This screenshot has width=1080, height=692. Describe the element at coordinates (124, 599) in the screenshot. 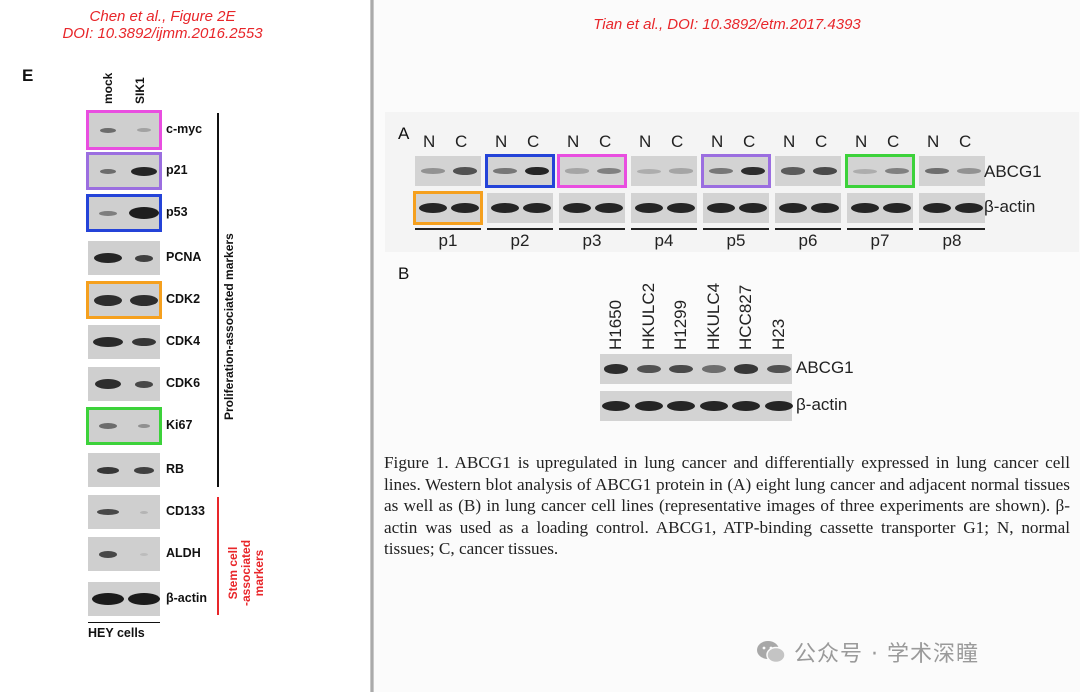

I see `blot-actin` at that location.